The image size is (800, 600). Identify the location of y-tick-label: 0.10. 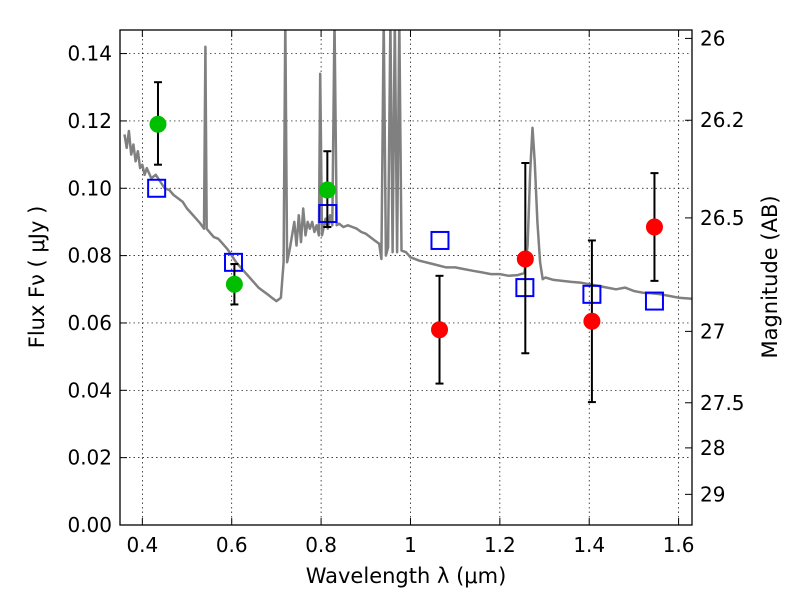
(89, 188).